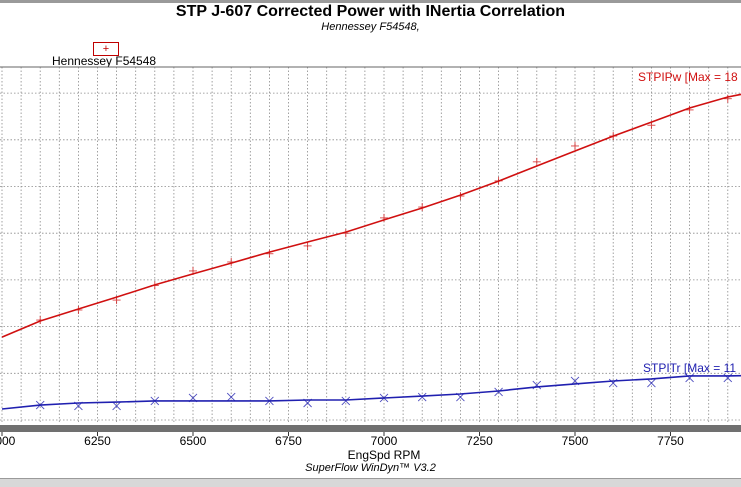  Describe the element at coordinates (370, 27) in the screenshot. I see `chart-subtitle: Hennessey F54548,` at that location.